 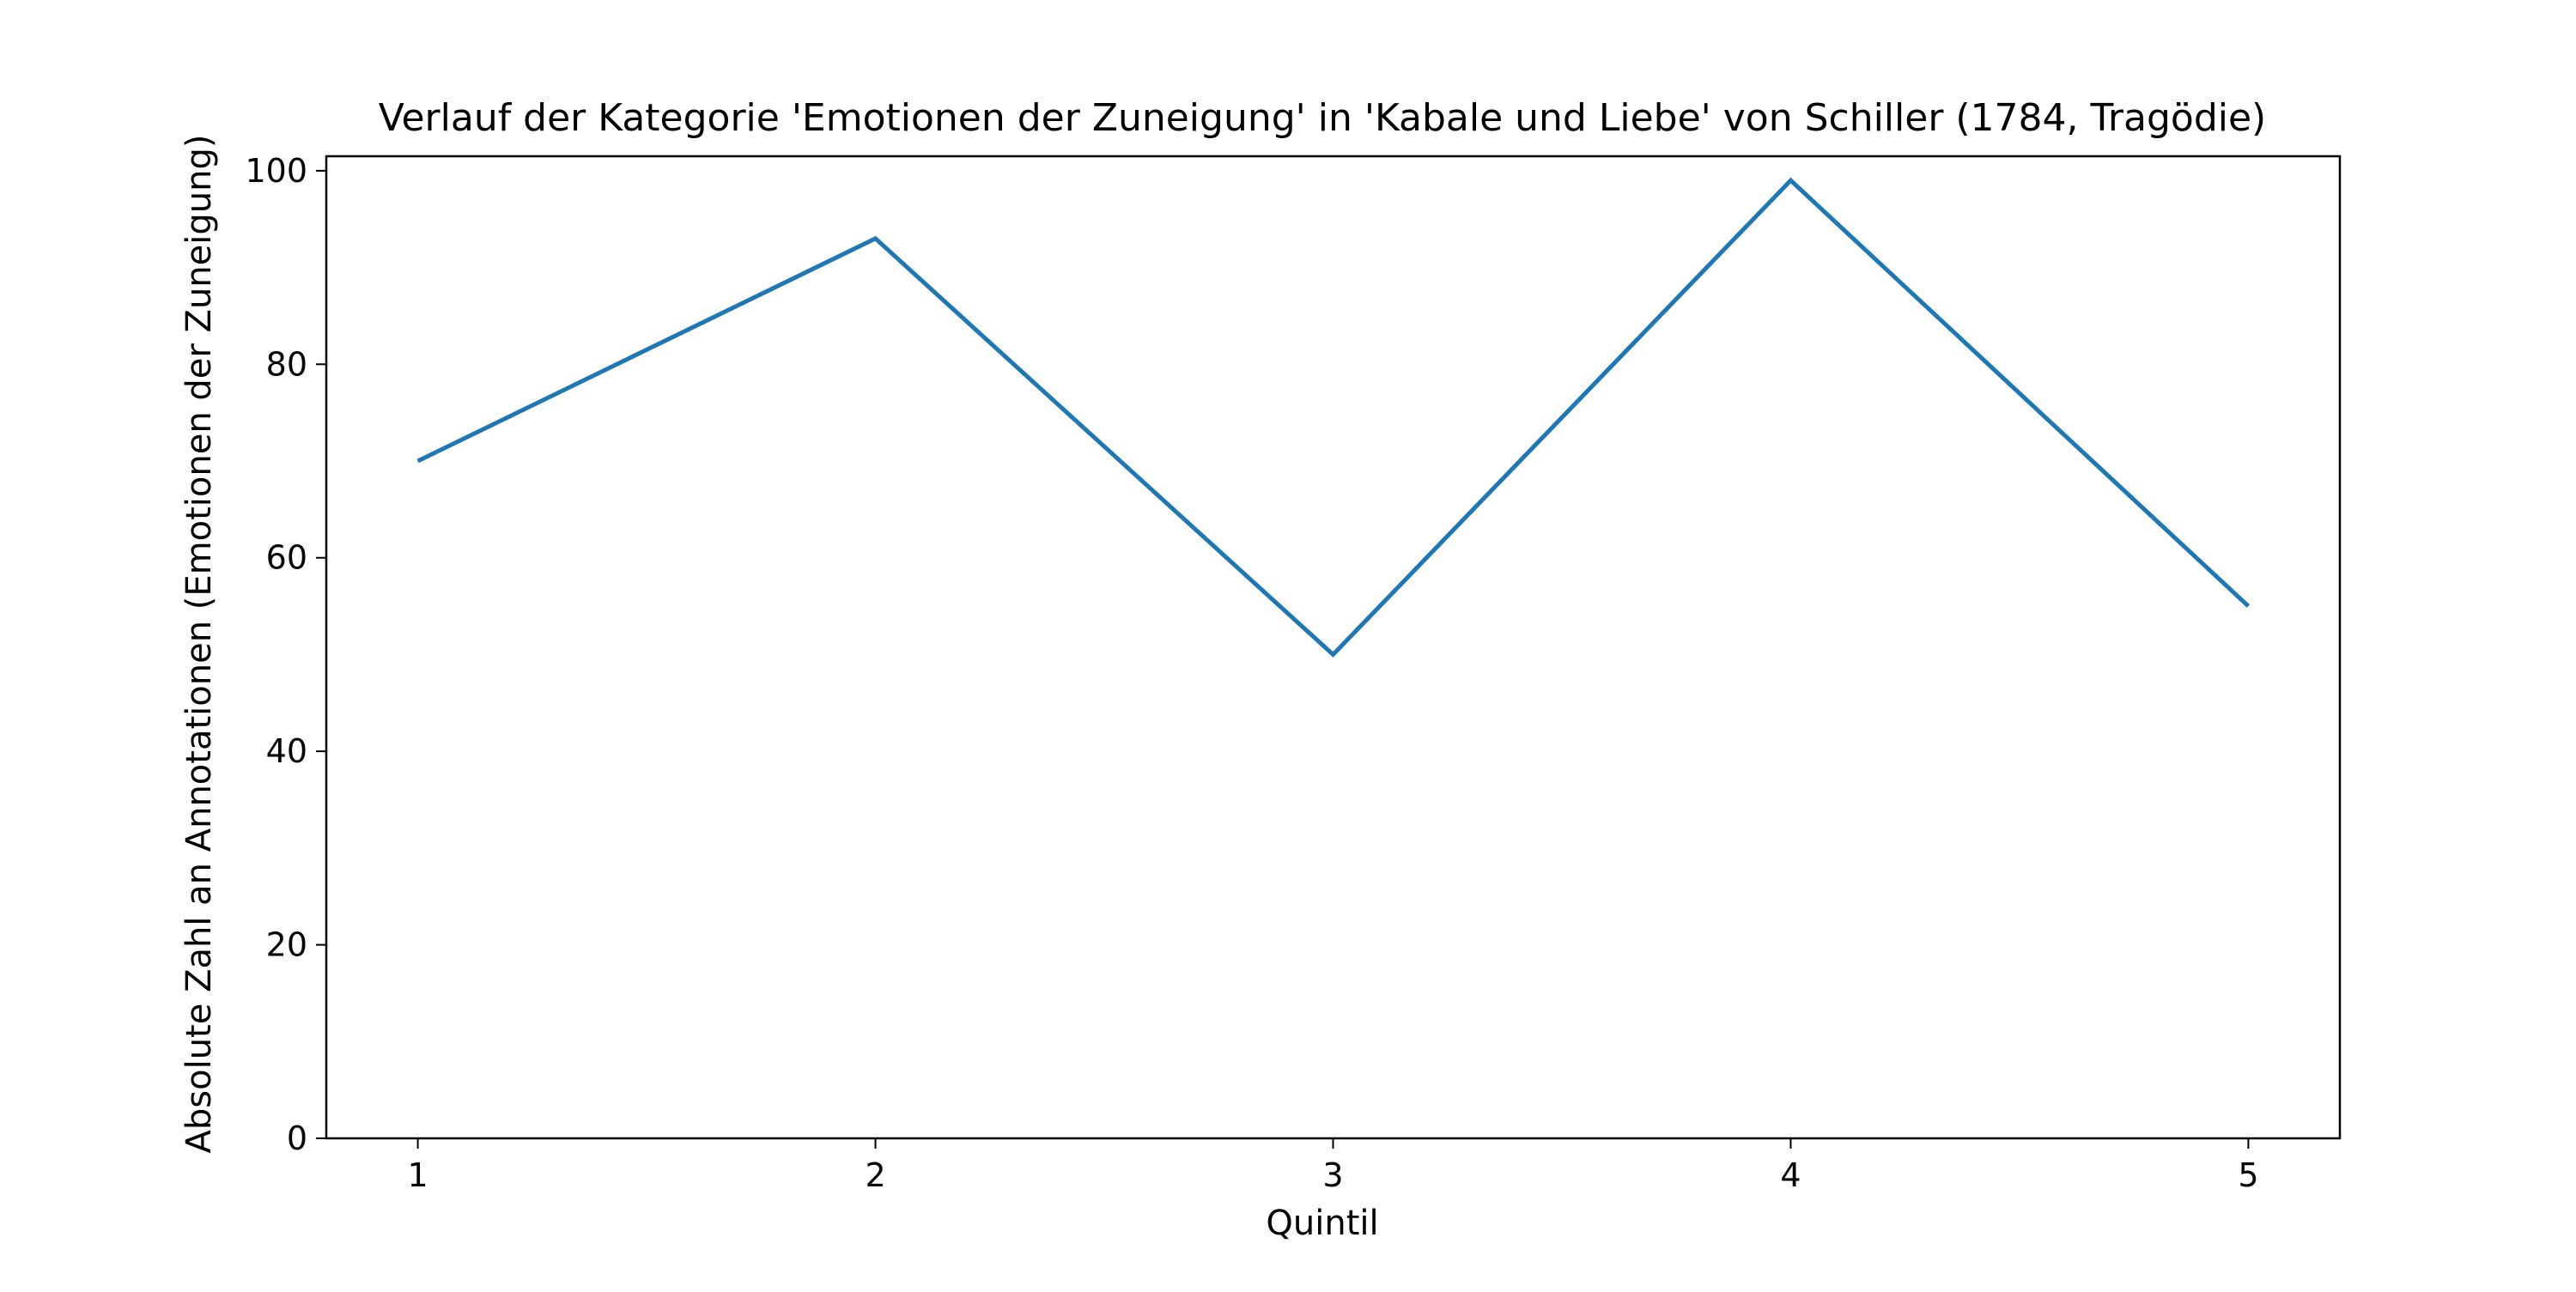 I want to click on x-tick-label: 5, so click(x=2248, y=1175).